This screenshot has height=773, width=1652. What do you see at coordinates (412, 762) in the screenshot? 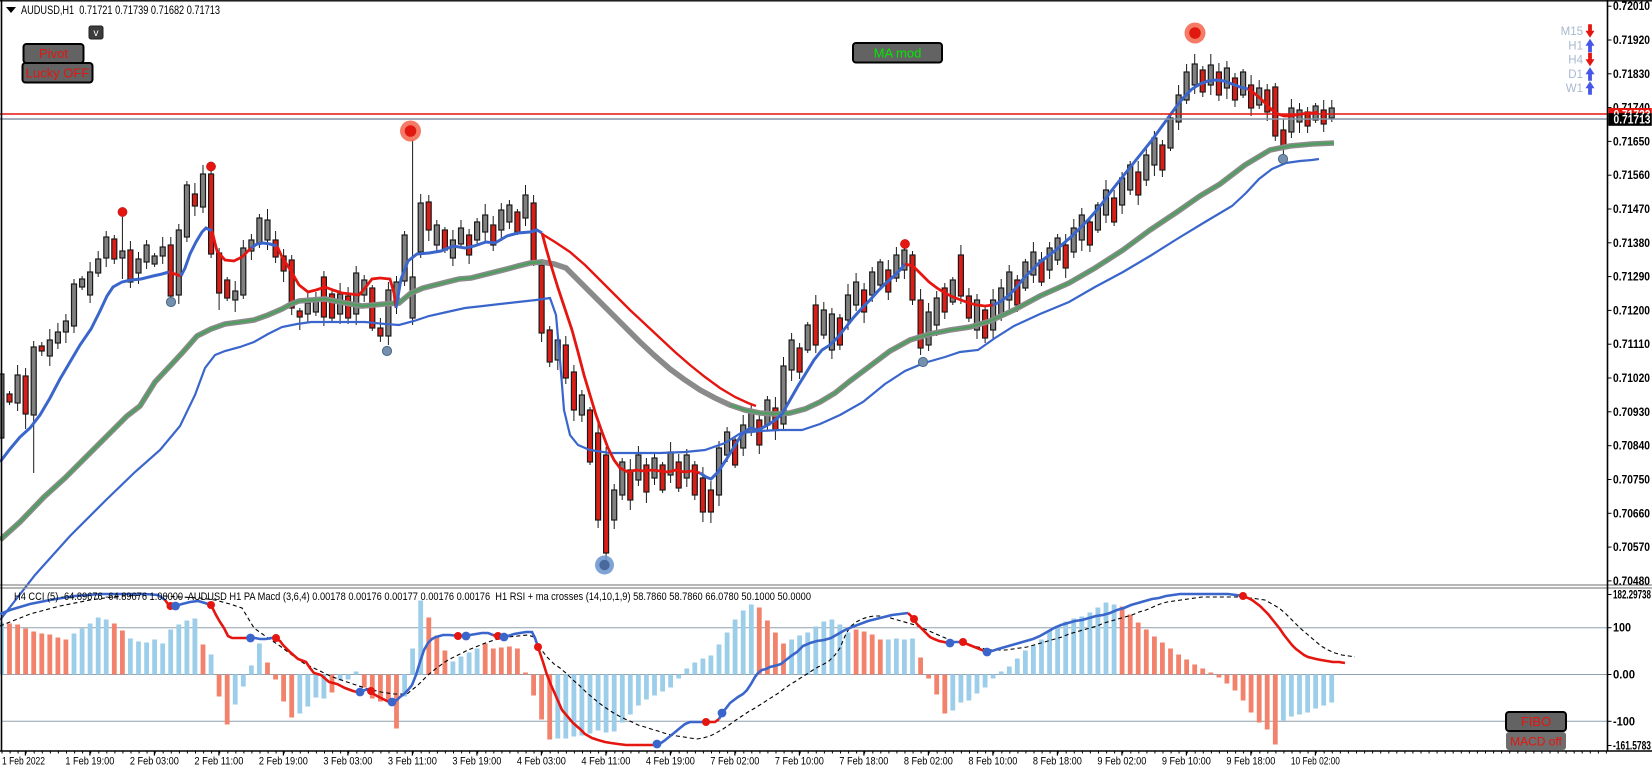
I see `svg-text: 3 Feb 11:00` at bounding box center [412, 762].